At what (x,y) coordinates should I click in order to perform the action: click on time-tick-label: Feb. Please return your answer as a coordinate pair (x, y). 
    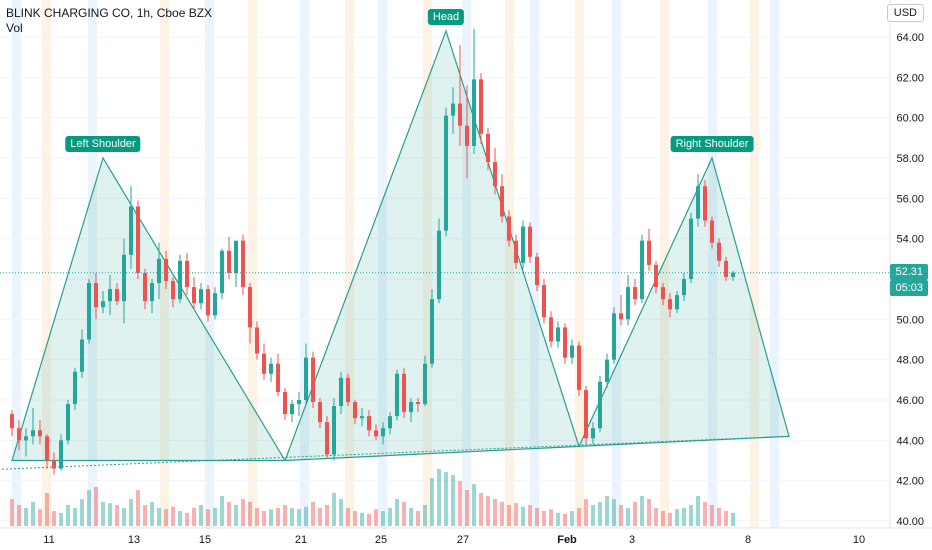
    Looking at the image, I should click on (567, 540).